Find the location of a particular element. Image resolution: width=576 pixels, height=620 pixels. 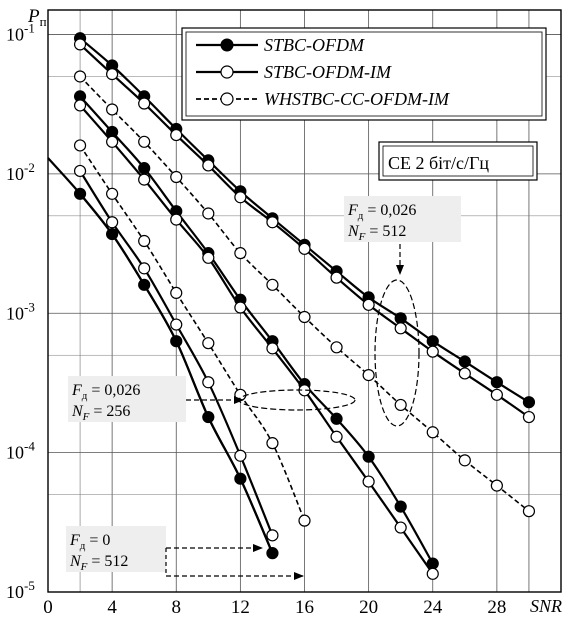

x-tick-label: 24 is located at coordinates (433, 607).